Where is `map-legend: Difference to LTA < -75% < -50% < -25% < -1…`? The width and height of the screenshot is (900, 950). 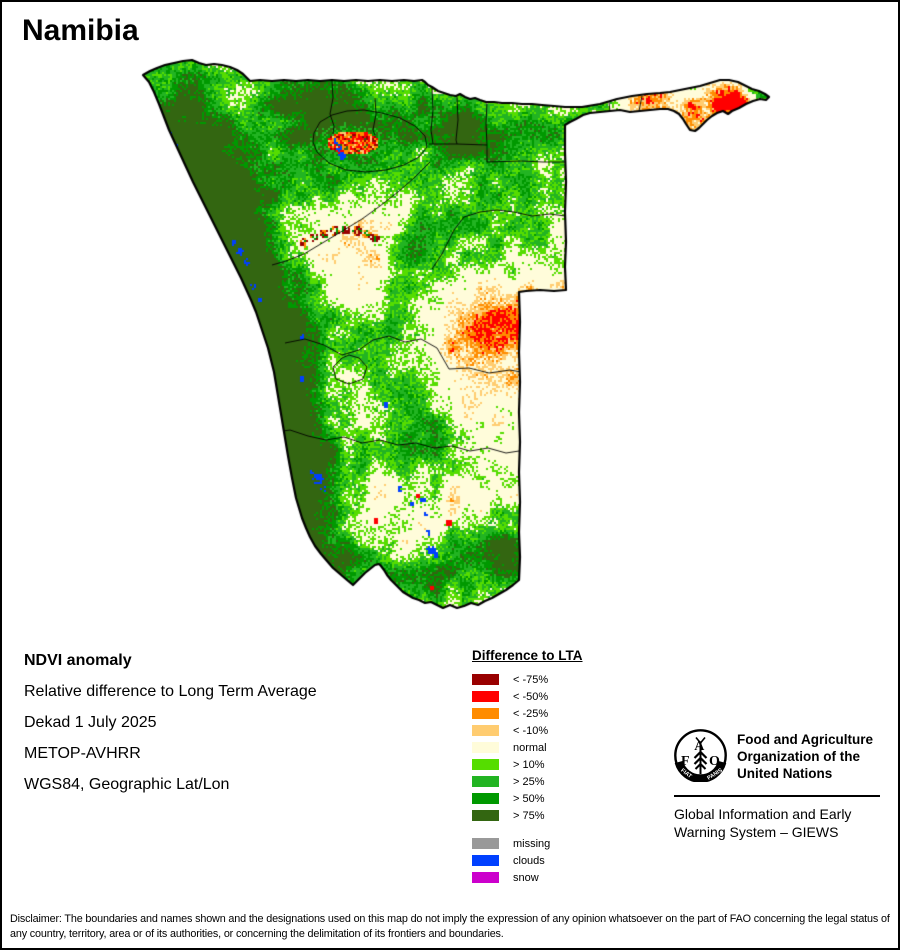
map-legend: Difference to LTA < -75% < -50% < -25% < -1… is located at coordinates (527, 767).